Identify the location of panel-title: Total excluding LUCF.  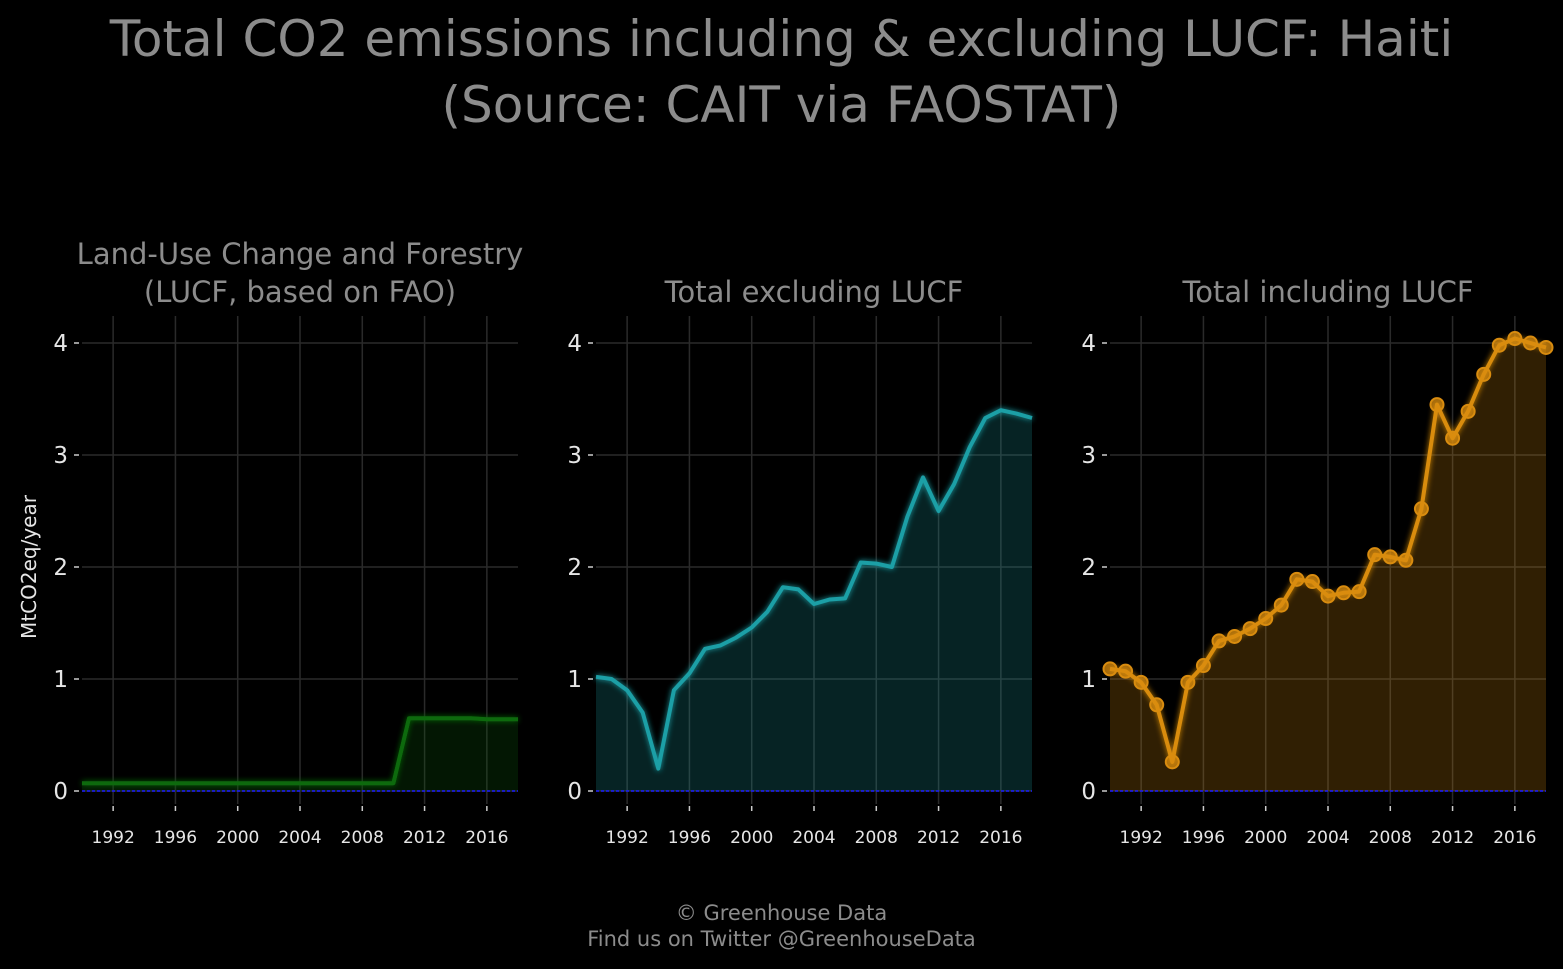
(814, 292).